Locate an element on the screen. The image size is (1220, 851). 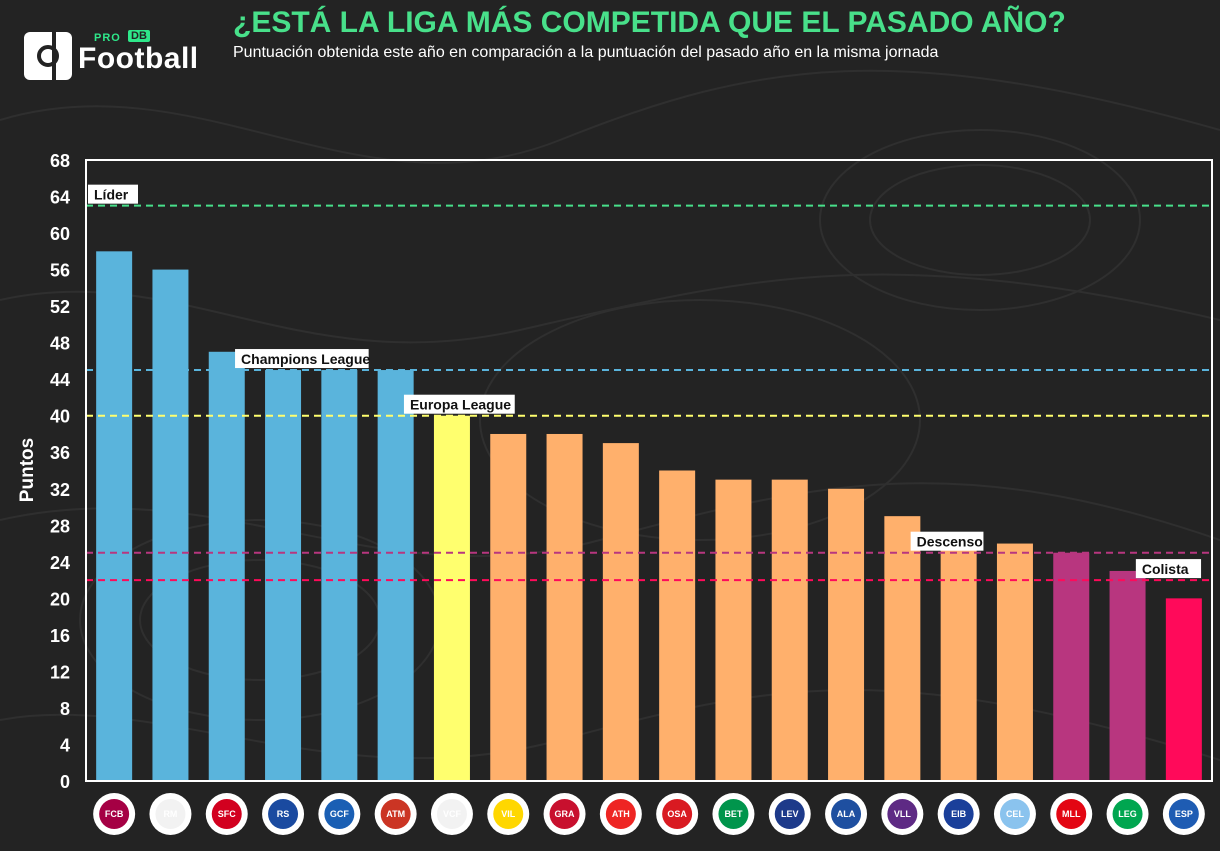
y-tick-label: 4 is located at coordinates (65, 745).